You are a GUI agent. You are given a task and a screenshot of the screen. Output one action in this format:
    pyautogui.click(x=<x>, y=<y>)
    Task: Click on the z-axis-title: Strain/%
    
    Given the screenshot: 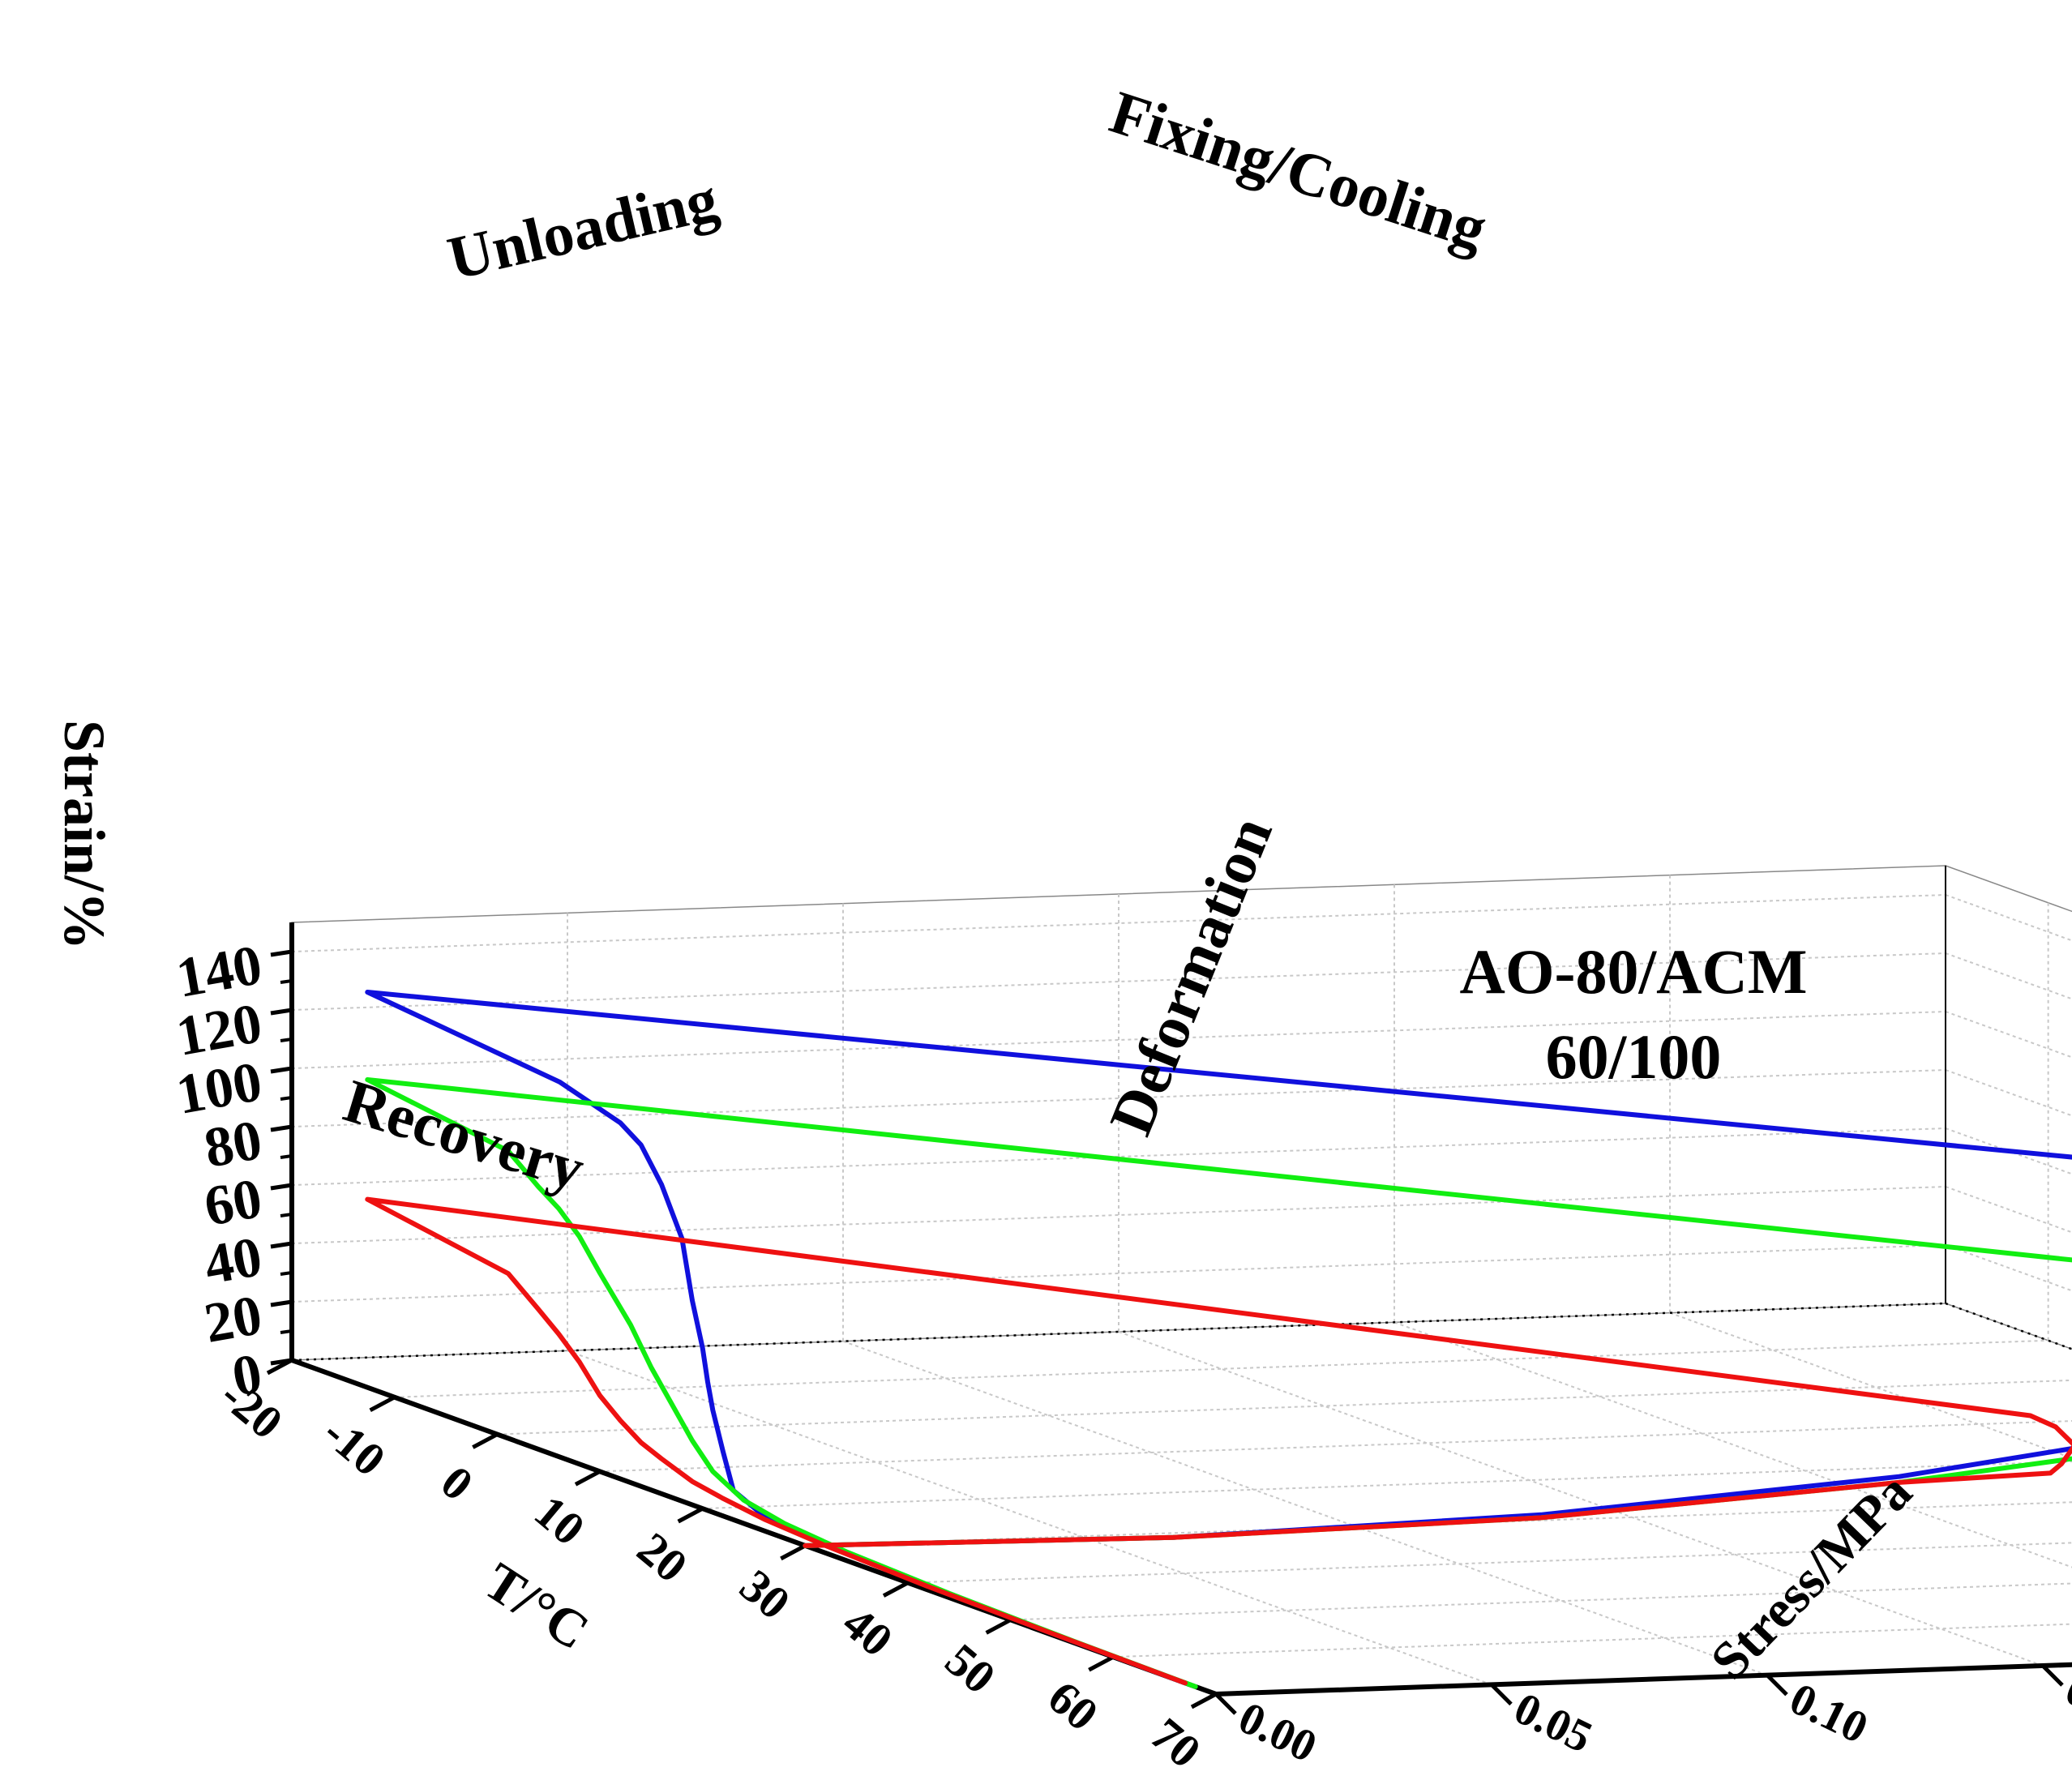 What is the action you would take?
    pyautogui.click(x=85, y=835)
    